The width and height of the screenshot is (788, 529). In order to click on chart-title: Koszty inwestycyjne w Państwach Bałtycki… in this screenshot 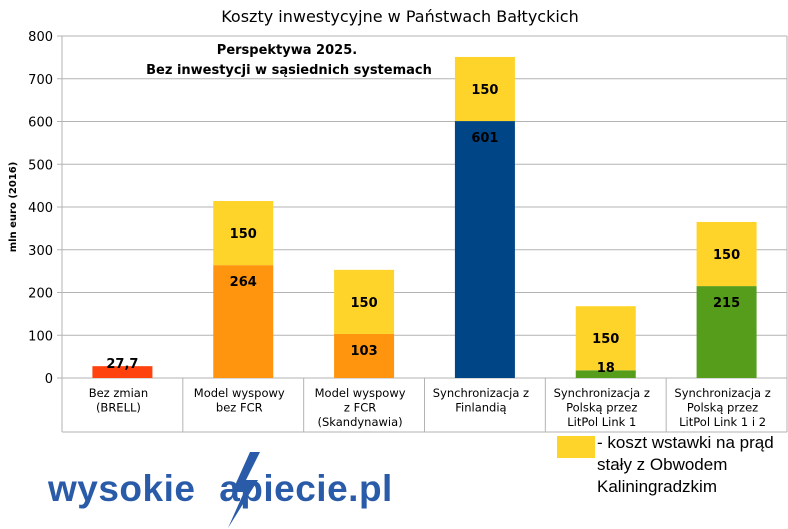, I will do `click(400, 16)`.